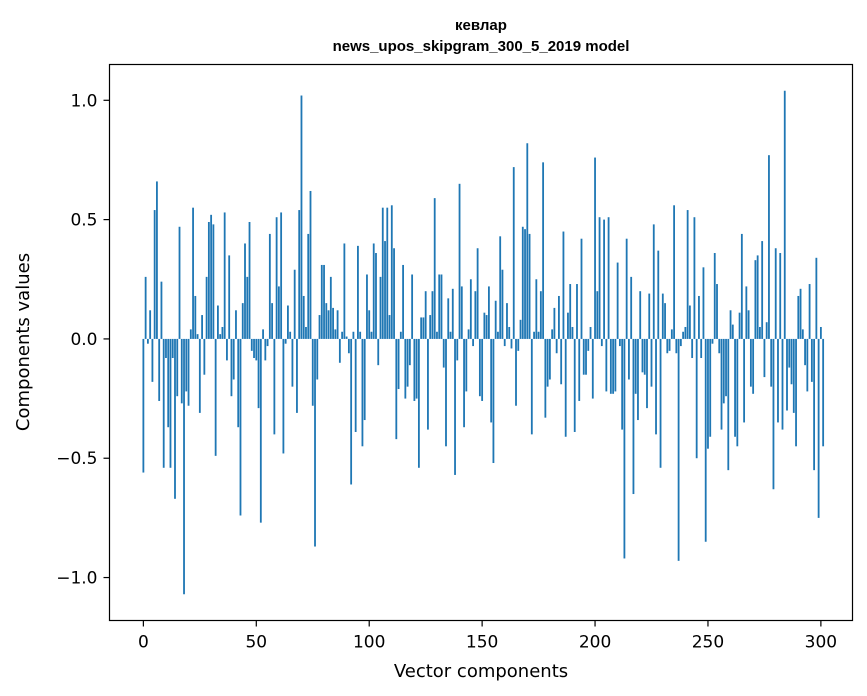  Describe the element at coordinates (481, 671) in the screenshot. I see `x-axis-label: Vector components` at that location.